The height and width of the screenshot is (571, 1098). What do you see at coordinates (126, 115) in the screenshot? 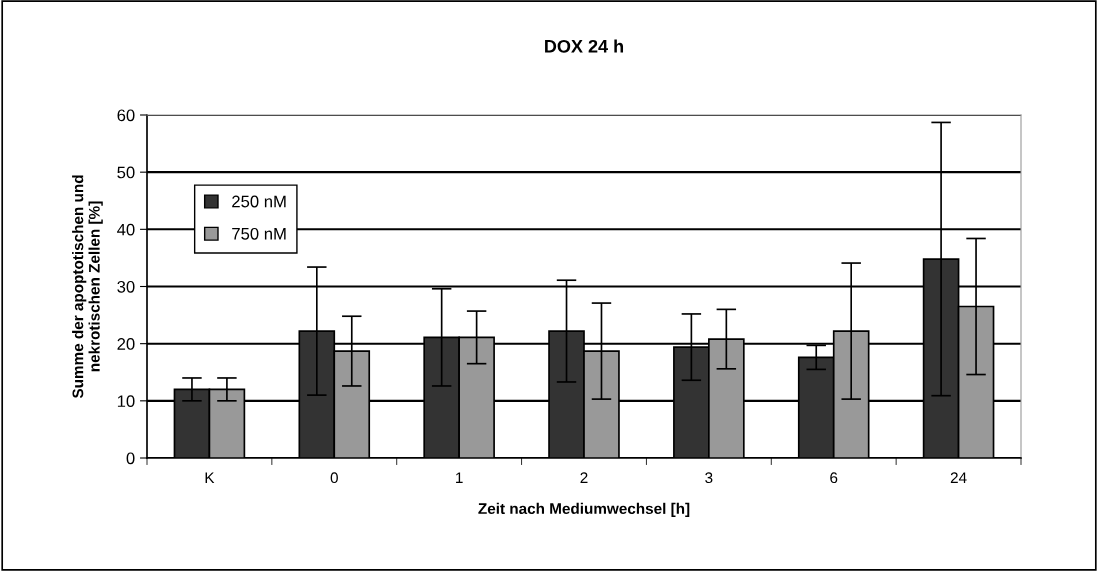
I see `y-tick-label: 60` at bounding box center [126, 115].